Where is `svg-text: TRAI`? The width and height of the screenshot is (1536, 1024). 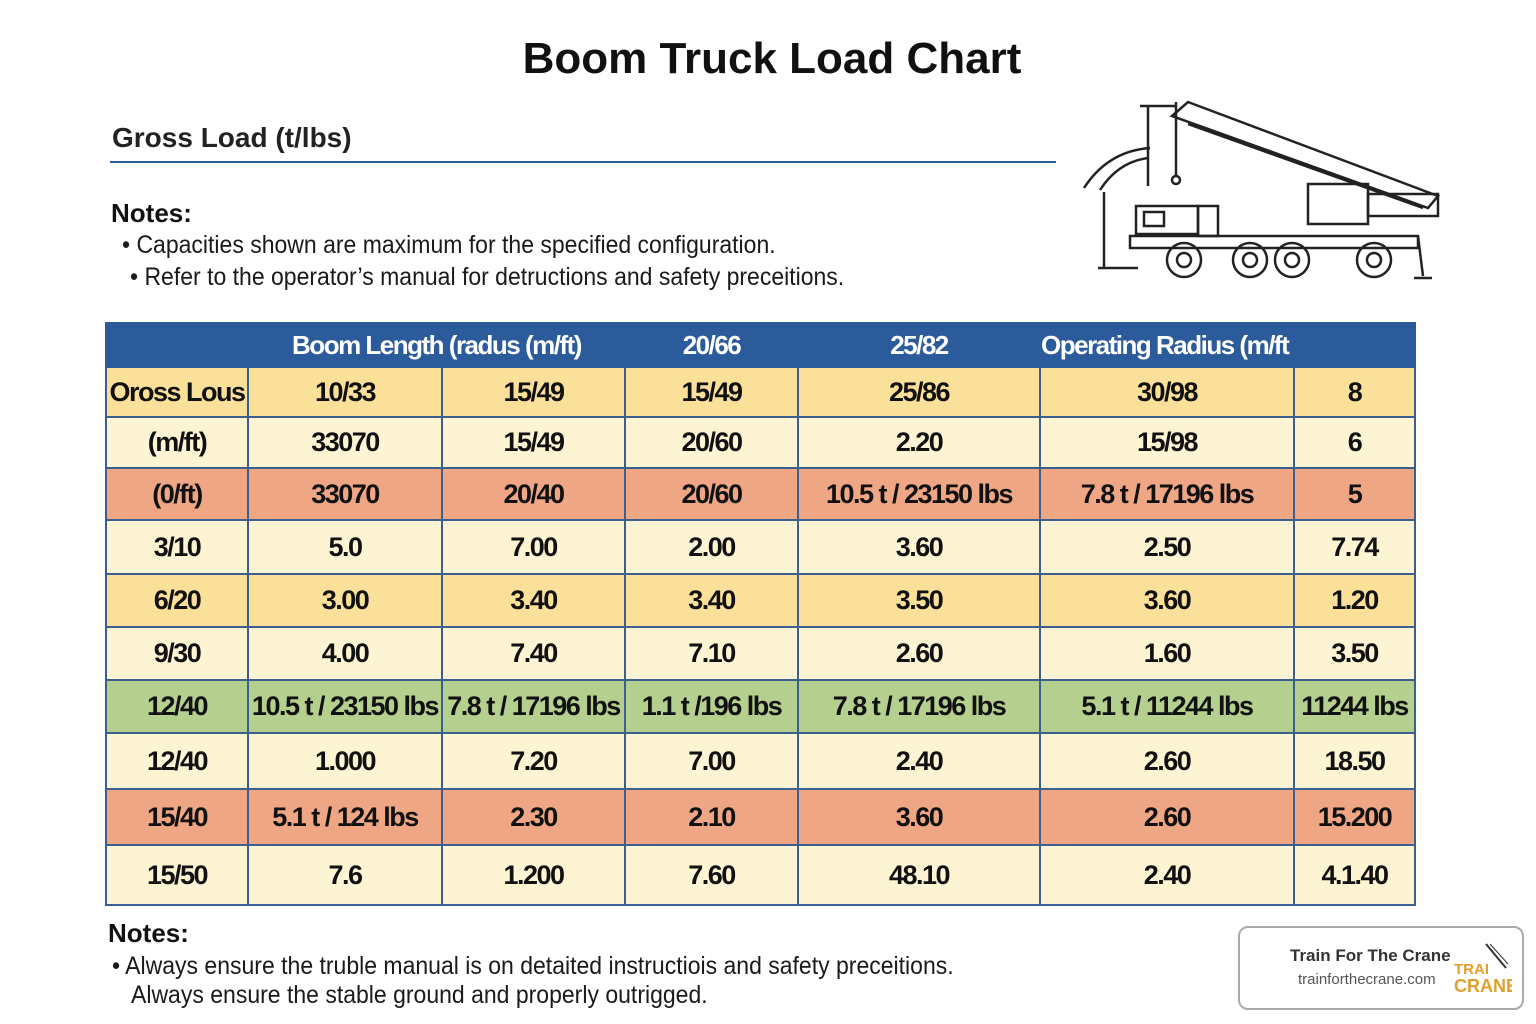 svg-text: TRAI is located at coordinates (1471, 969).